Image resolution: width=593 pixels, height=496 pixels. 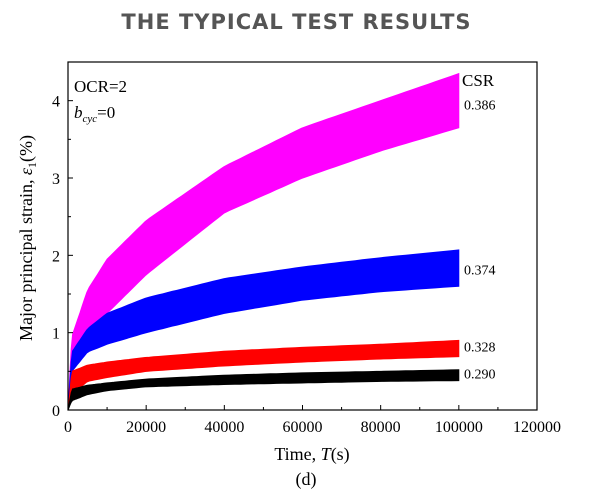 I want to click on y-tick-label: 3, so click(x=56, y=179).